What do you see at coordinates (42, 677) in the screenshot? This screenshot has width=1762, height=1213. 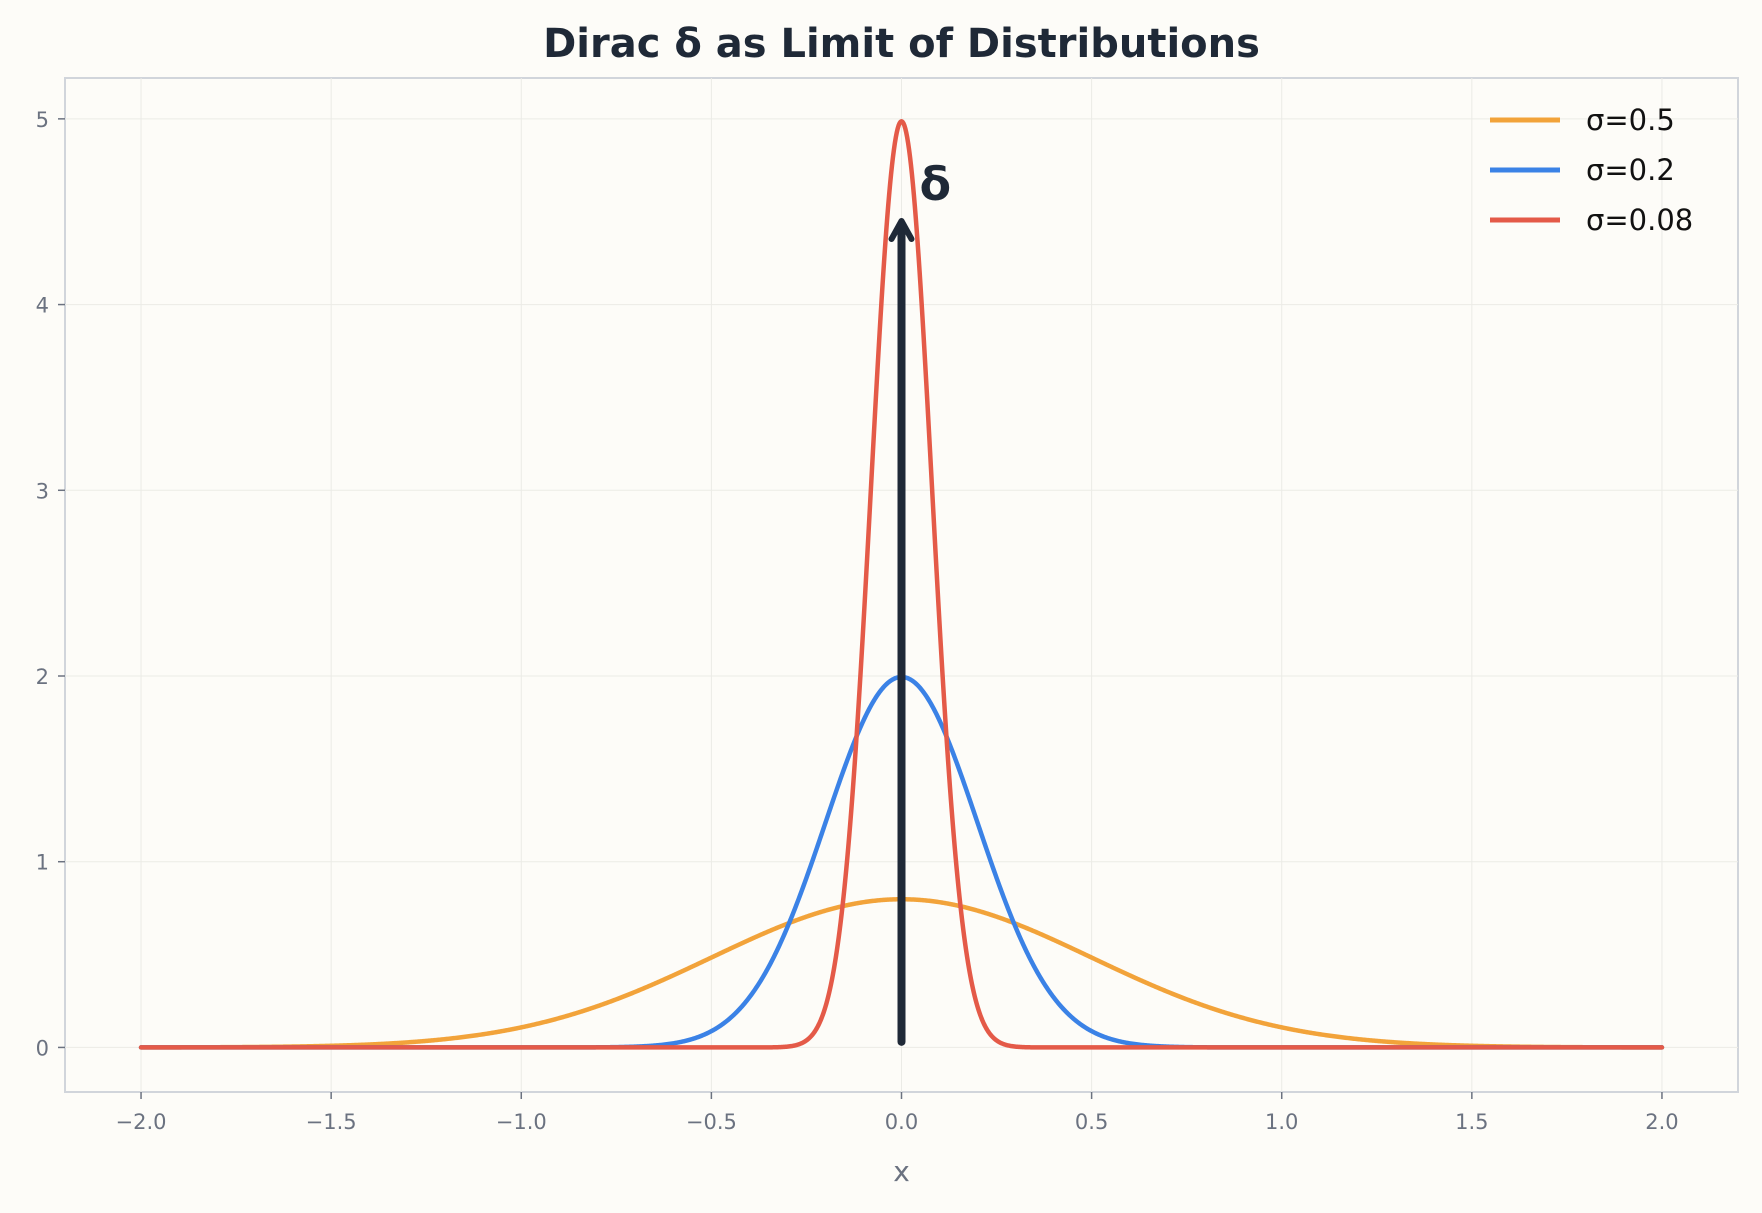 I see `y-tick-label: 2` at bounding box center [42, 677].